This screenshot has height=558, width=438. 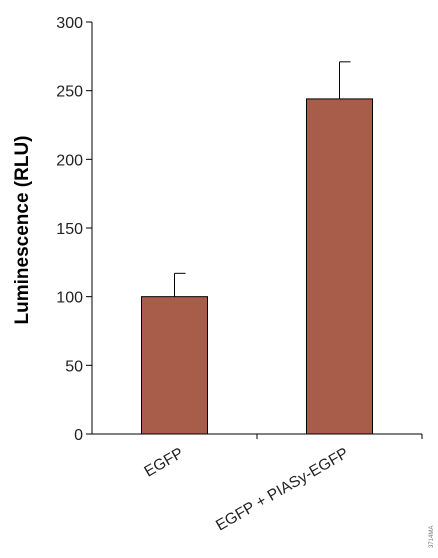 What do you see at coordinates (163, 463) in the screenshot?
I see `x-category-label: EGFP` at bounding box center [163, 463].